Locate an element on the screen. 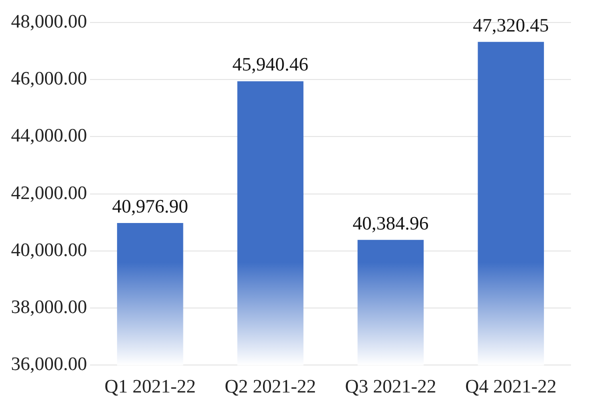 This screenshot has height=410, width=589. y-tick-label: 42,000.00 is located at coordinates (49, 193).